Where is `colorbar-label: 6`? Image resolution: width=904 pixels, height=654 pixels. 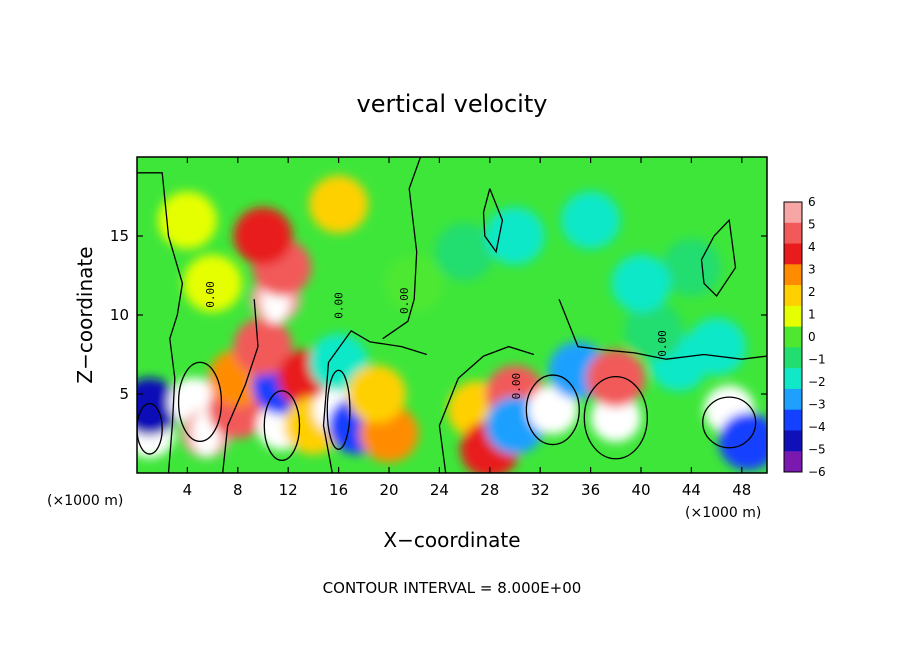
colorbar-label: 6 is located at coordinates (812, 202).